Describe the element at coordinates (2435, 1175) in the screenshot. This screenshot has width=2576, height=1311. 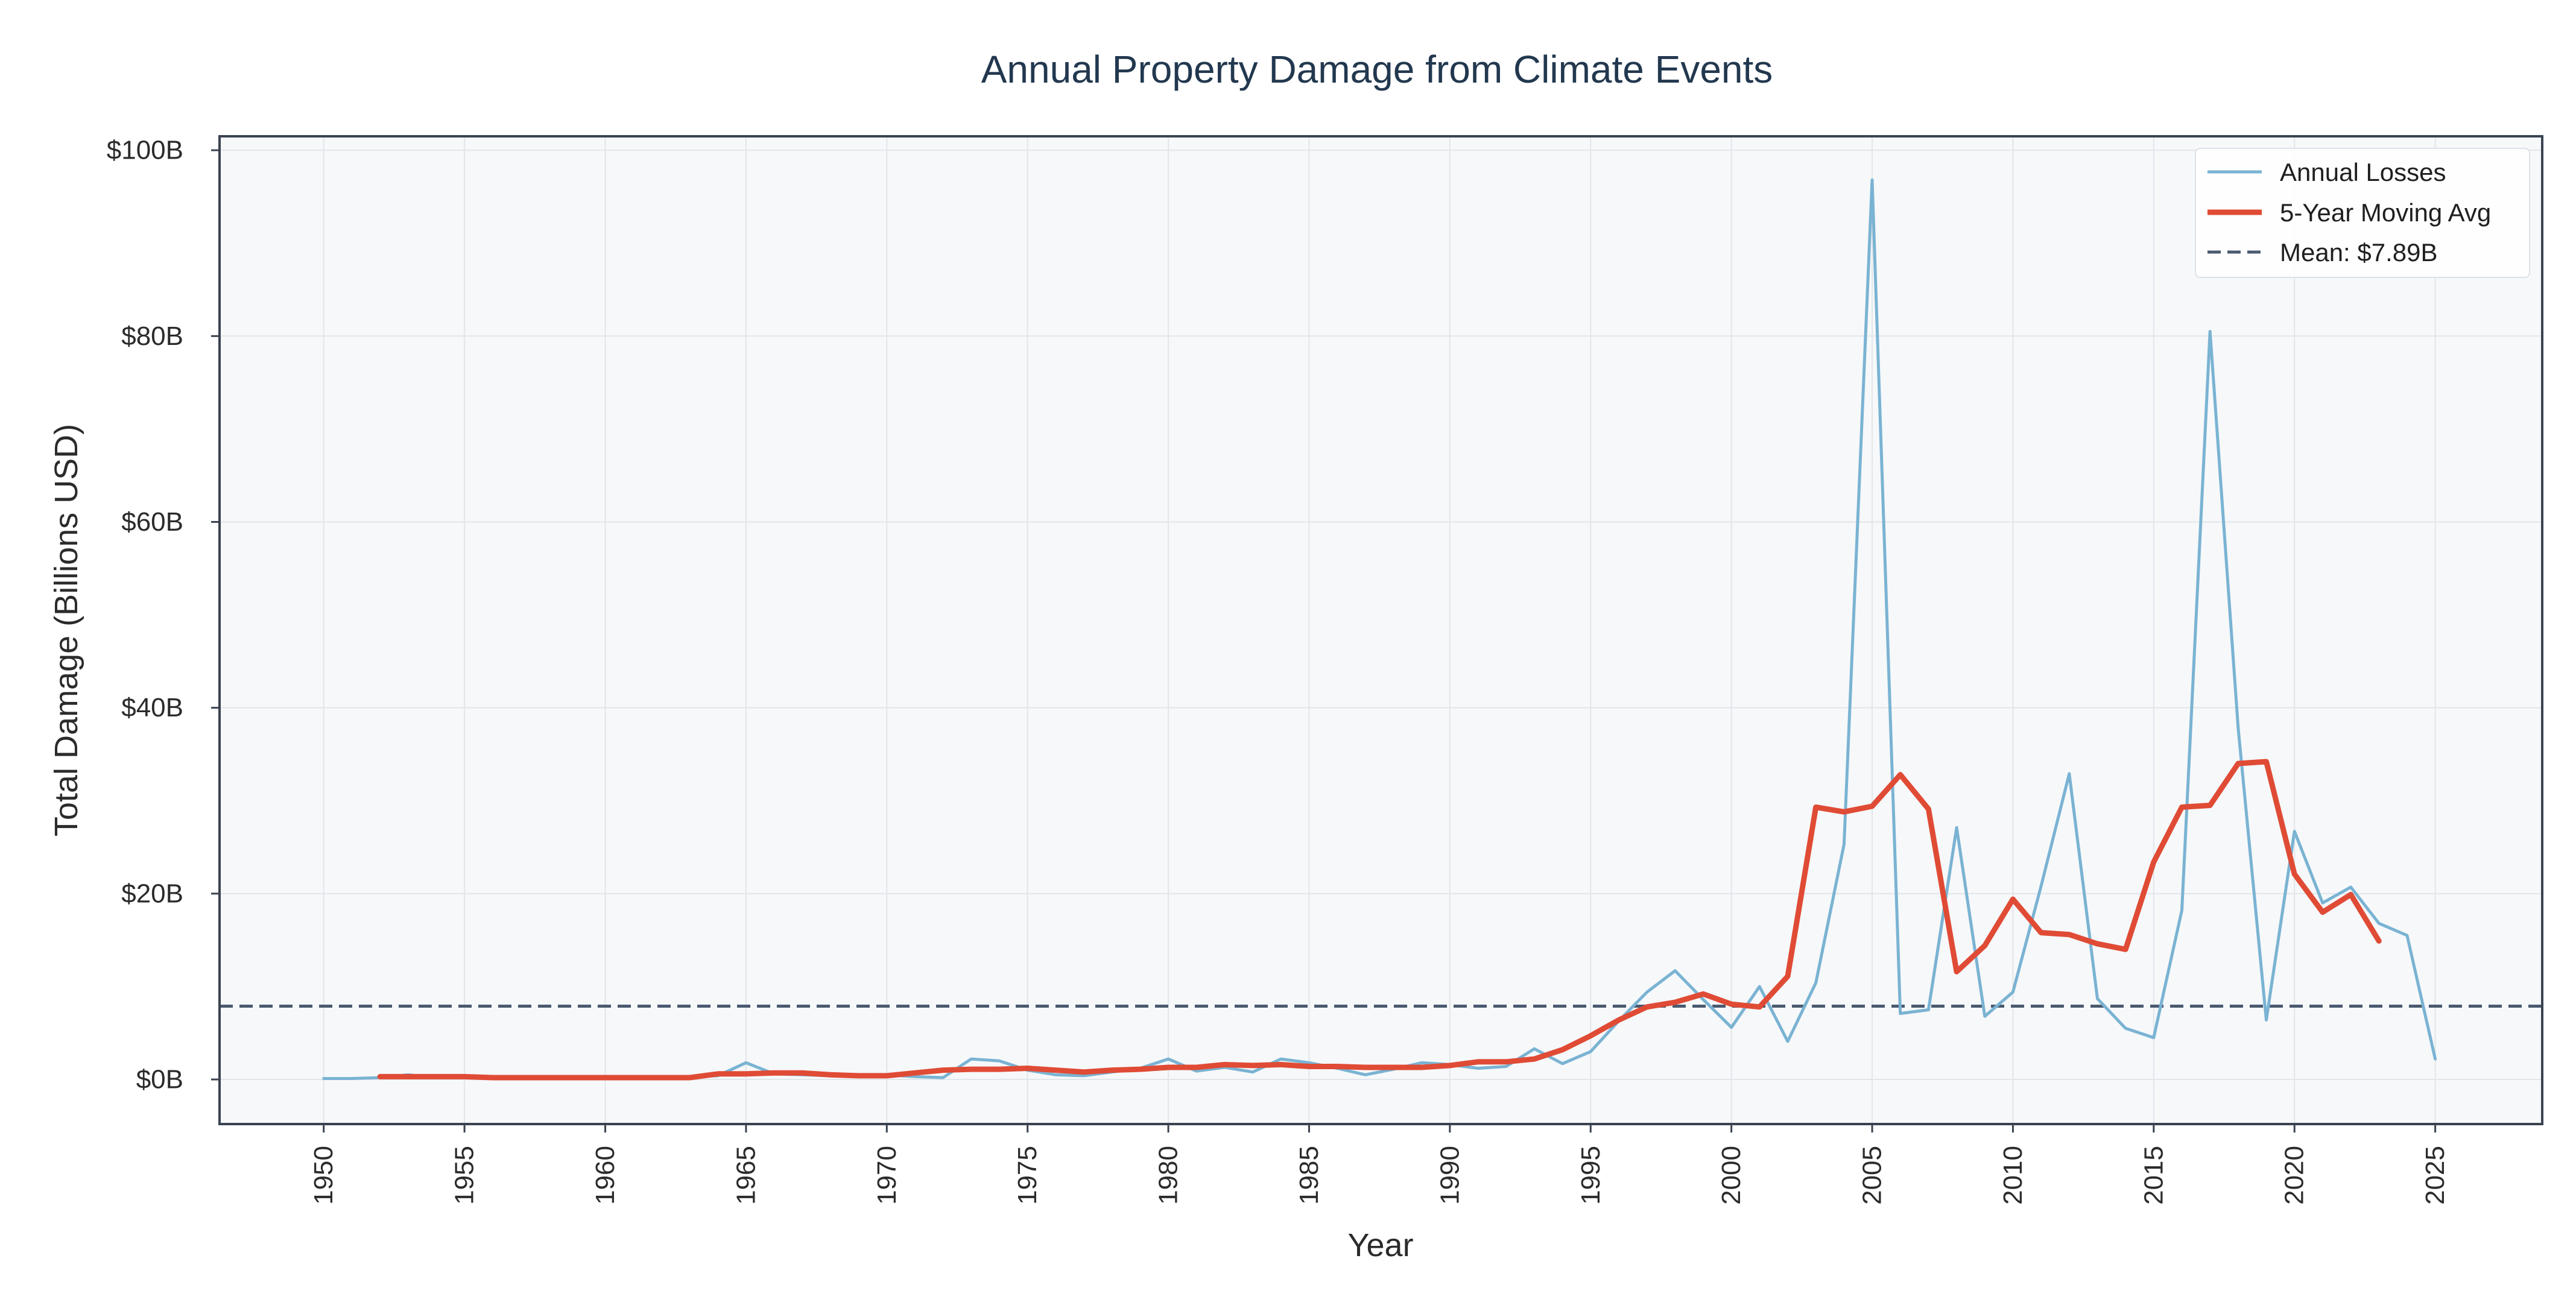
I see `x-tick-label: 2025` at that location.